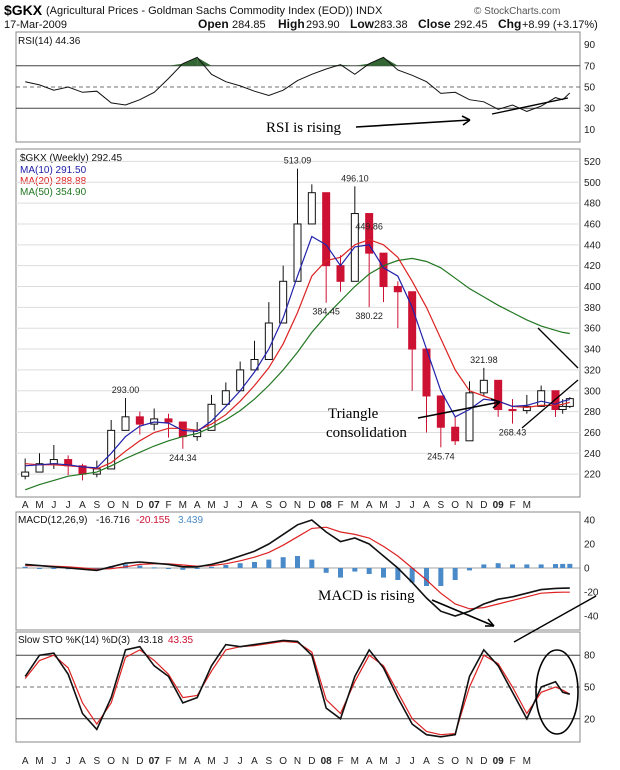  What do you see at coordinates (560, 25) in the screenshot?
I see `chg-value: +8.99 (+3.17%)` at bounding box center [560, 25].